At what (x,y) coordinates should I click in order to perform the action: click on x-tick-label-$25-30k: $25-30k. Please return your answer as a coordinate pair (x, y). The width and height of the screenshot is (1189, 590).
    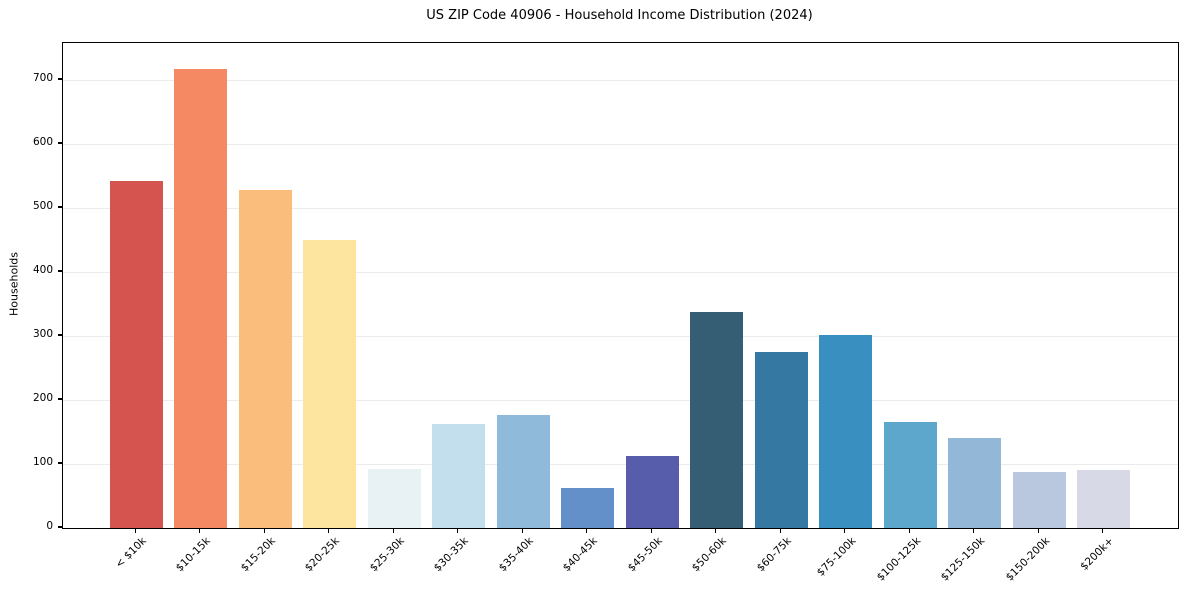
    Looking at the image, I should click on (387, 555).